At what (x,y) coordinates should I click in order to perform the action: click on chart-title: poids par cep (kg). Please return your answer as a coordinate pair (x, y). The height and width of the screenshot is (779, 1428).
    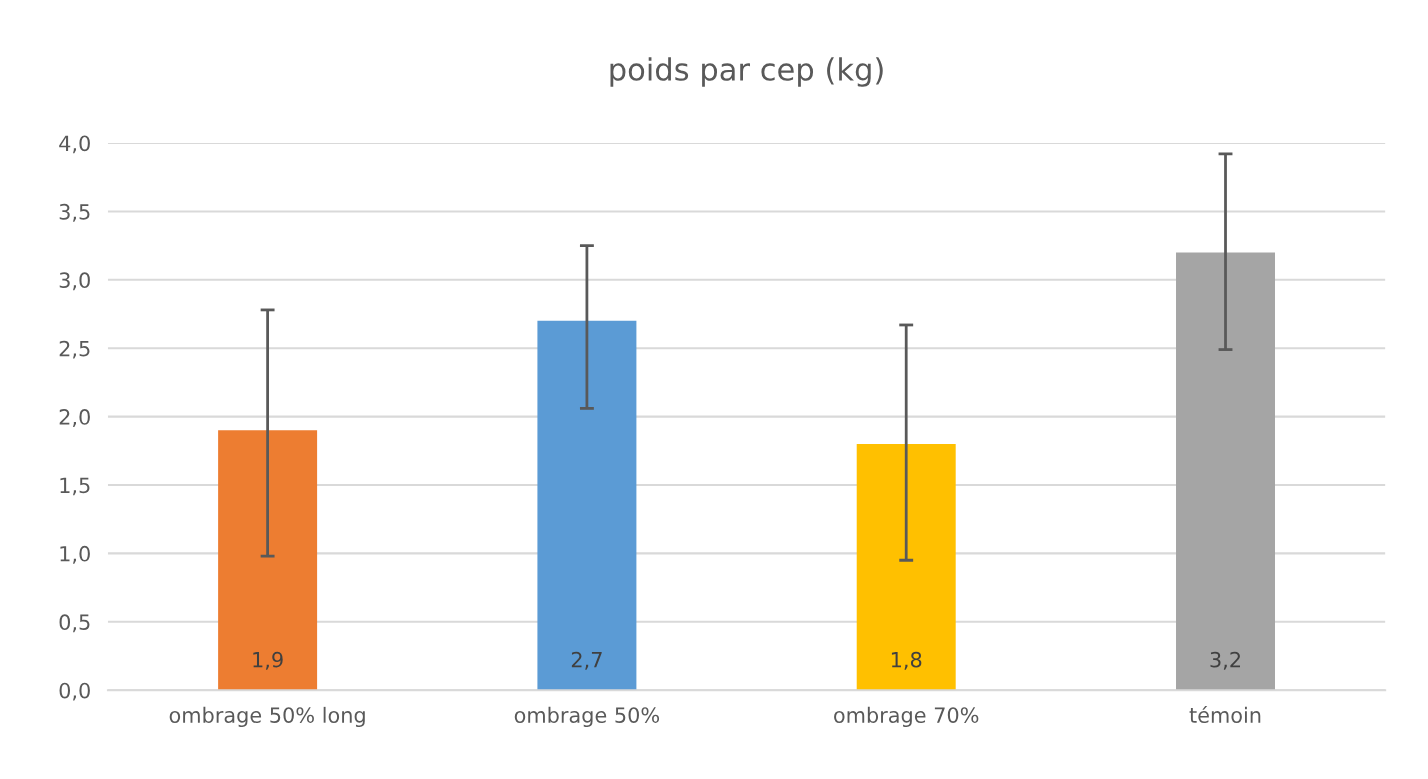
    Looking at the image, I should click on (746, 72).